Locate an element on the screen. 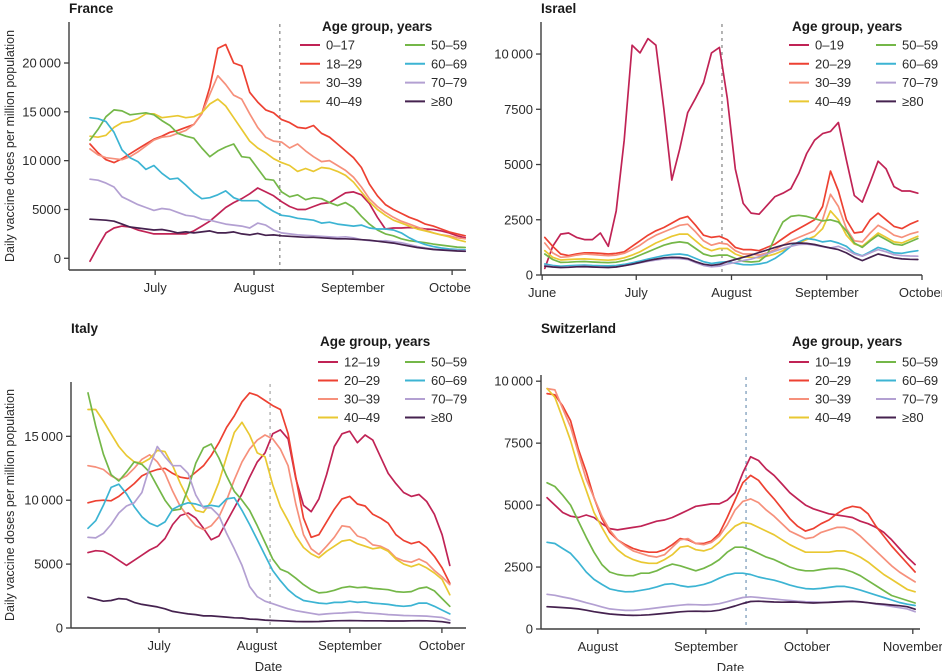 This screenshot has width=942, height=671. y-tick-label: 20 000 is located at coordinates (41, 63).